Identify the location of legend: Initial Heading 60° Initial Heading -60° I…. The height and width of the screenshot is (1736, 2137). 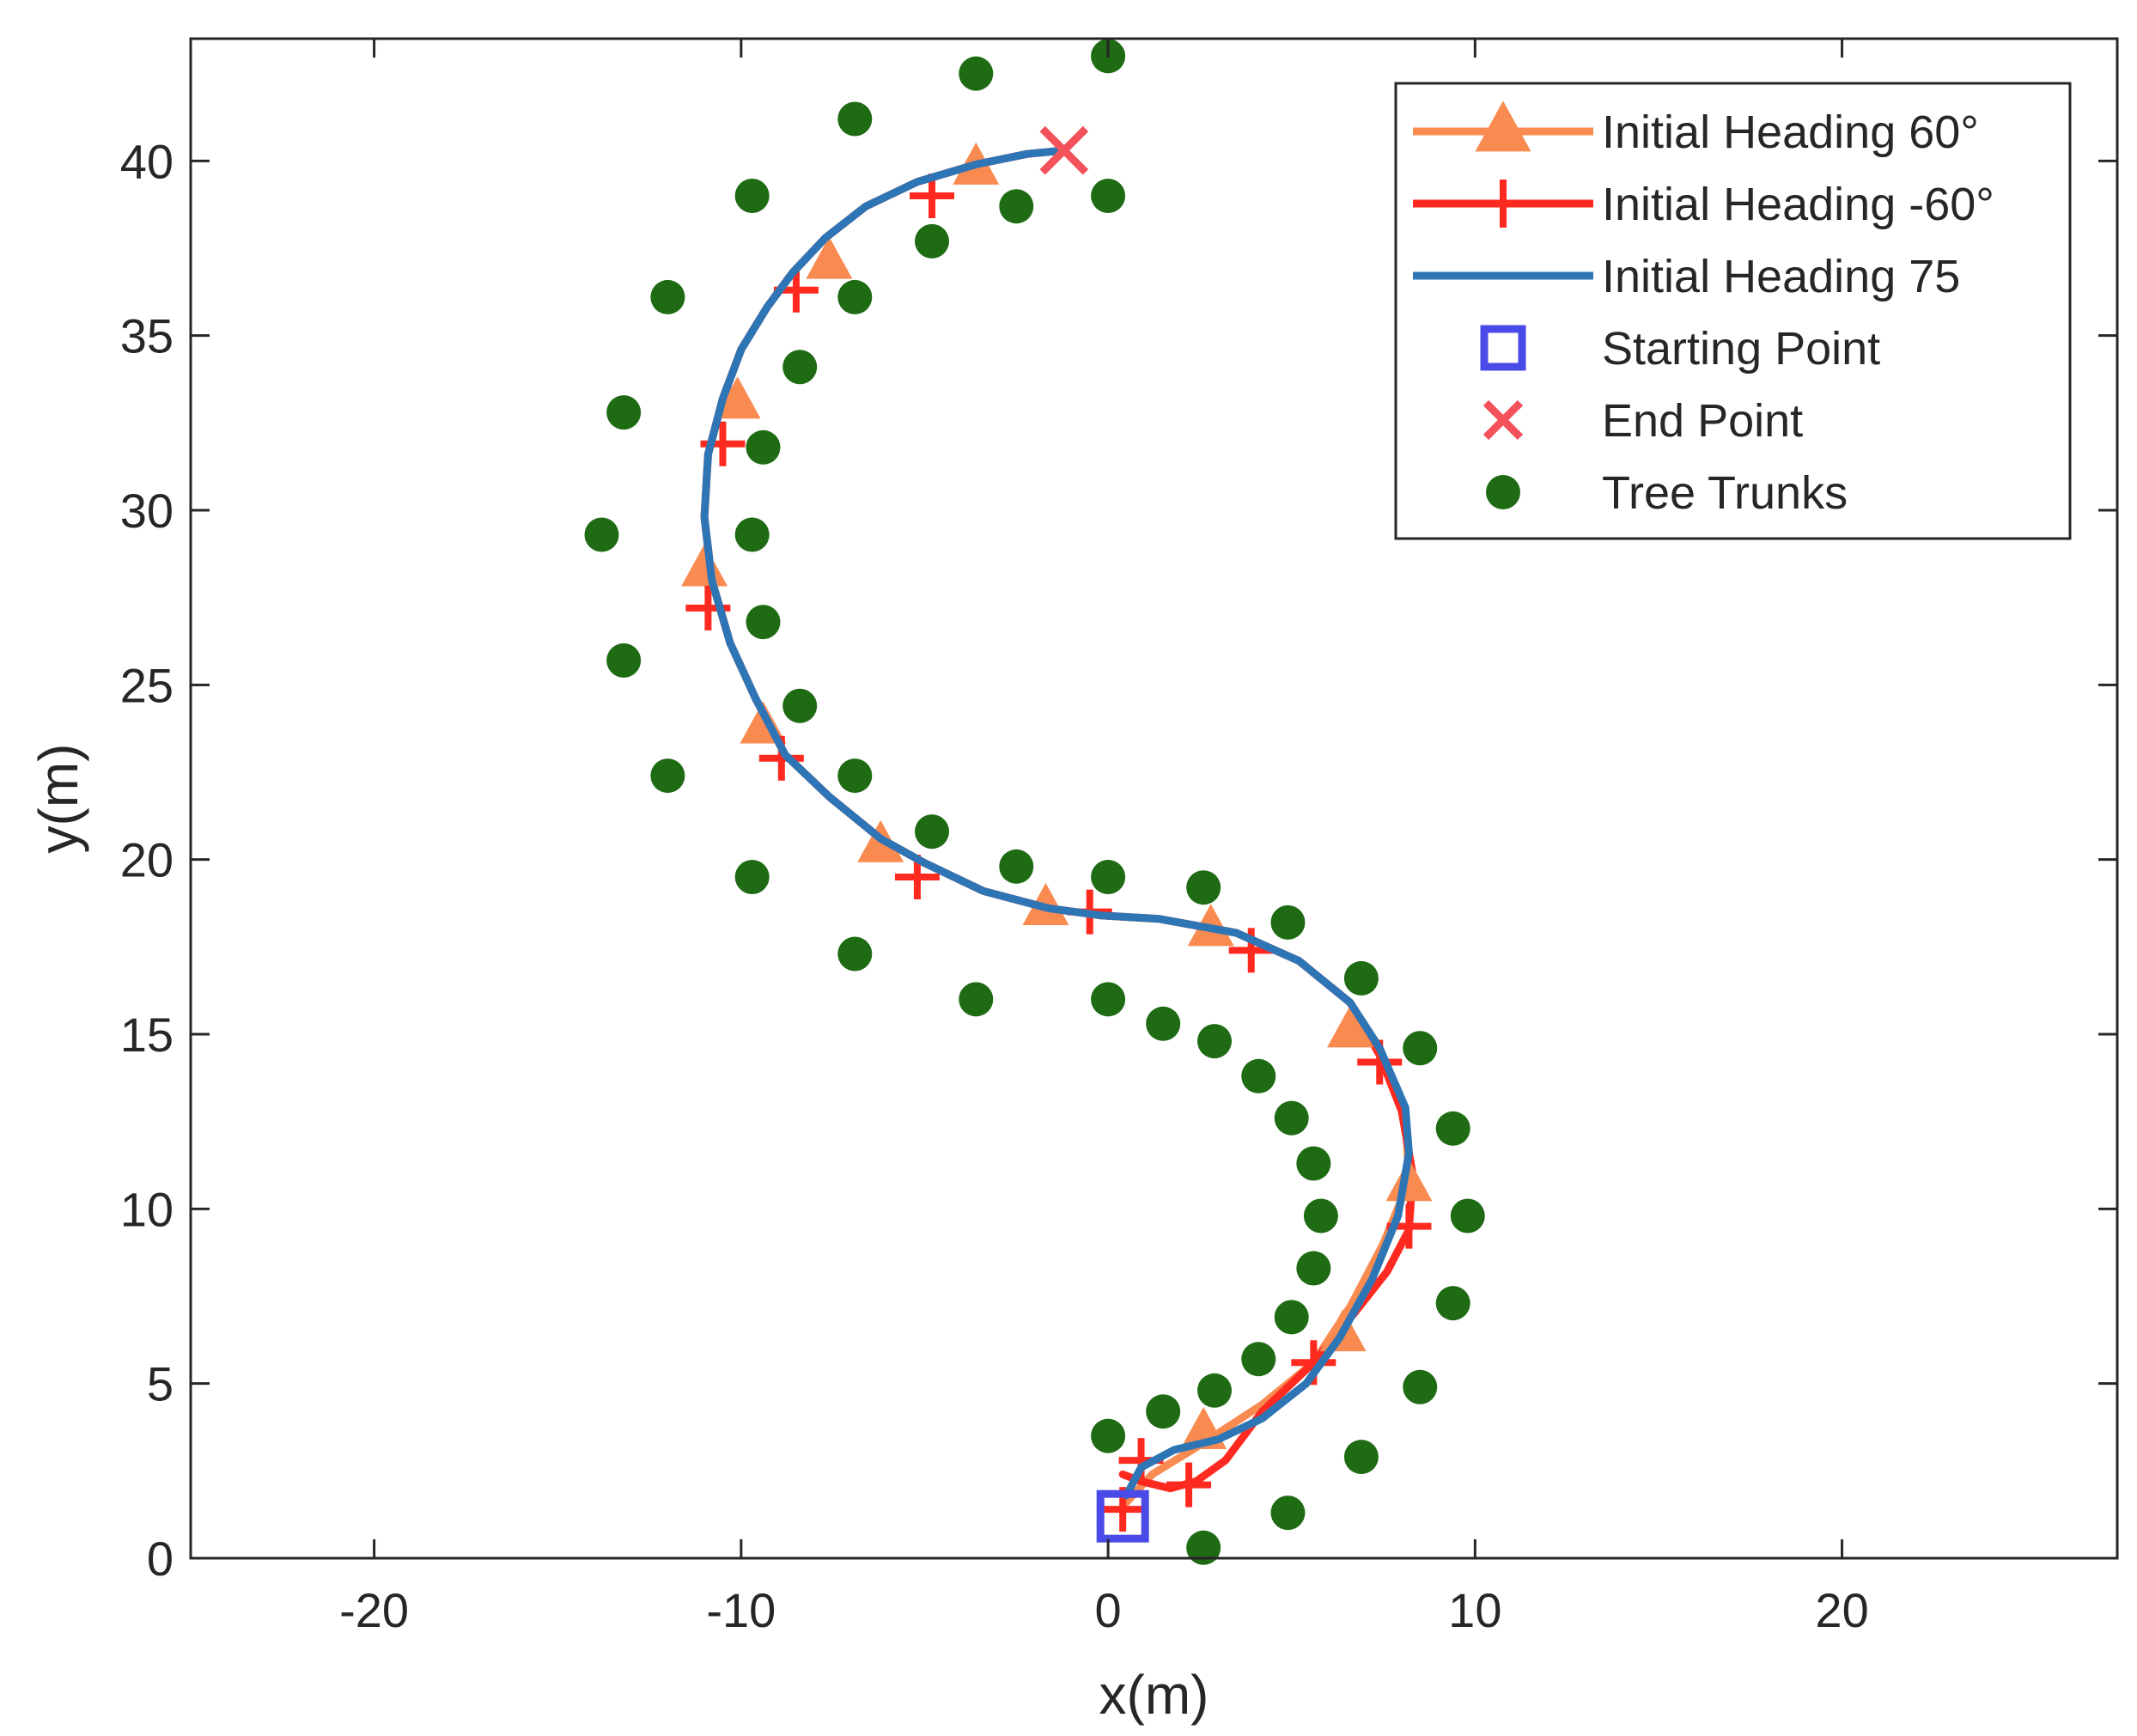
(1733, 311).